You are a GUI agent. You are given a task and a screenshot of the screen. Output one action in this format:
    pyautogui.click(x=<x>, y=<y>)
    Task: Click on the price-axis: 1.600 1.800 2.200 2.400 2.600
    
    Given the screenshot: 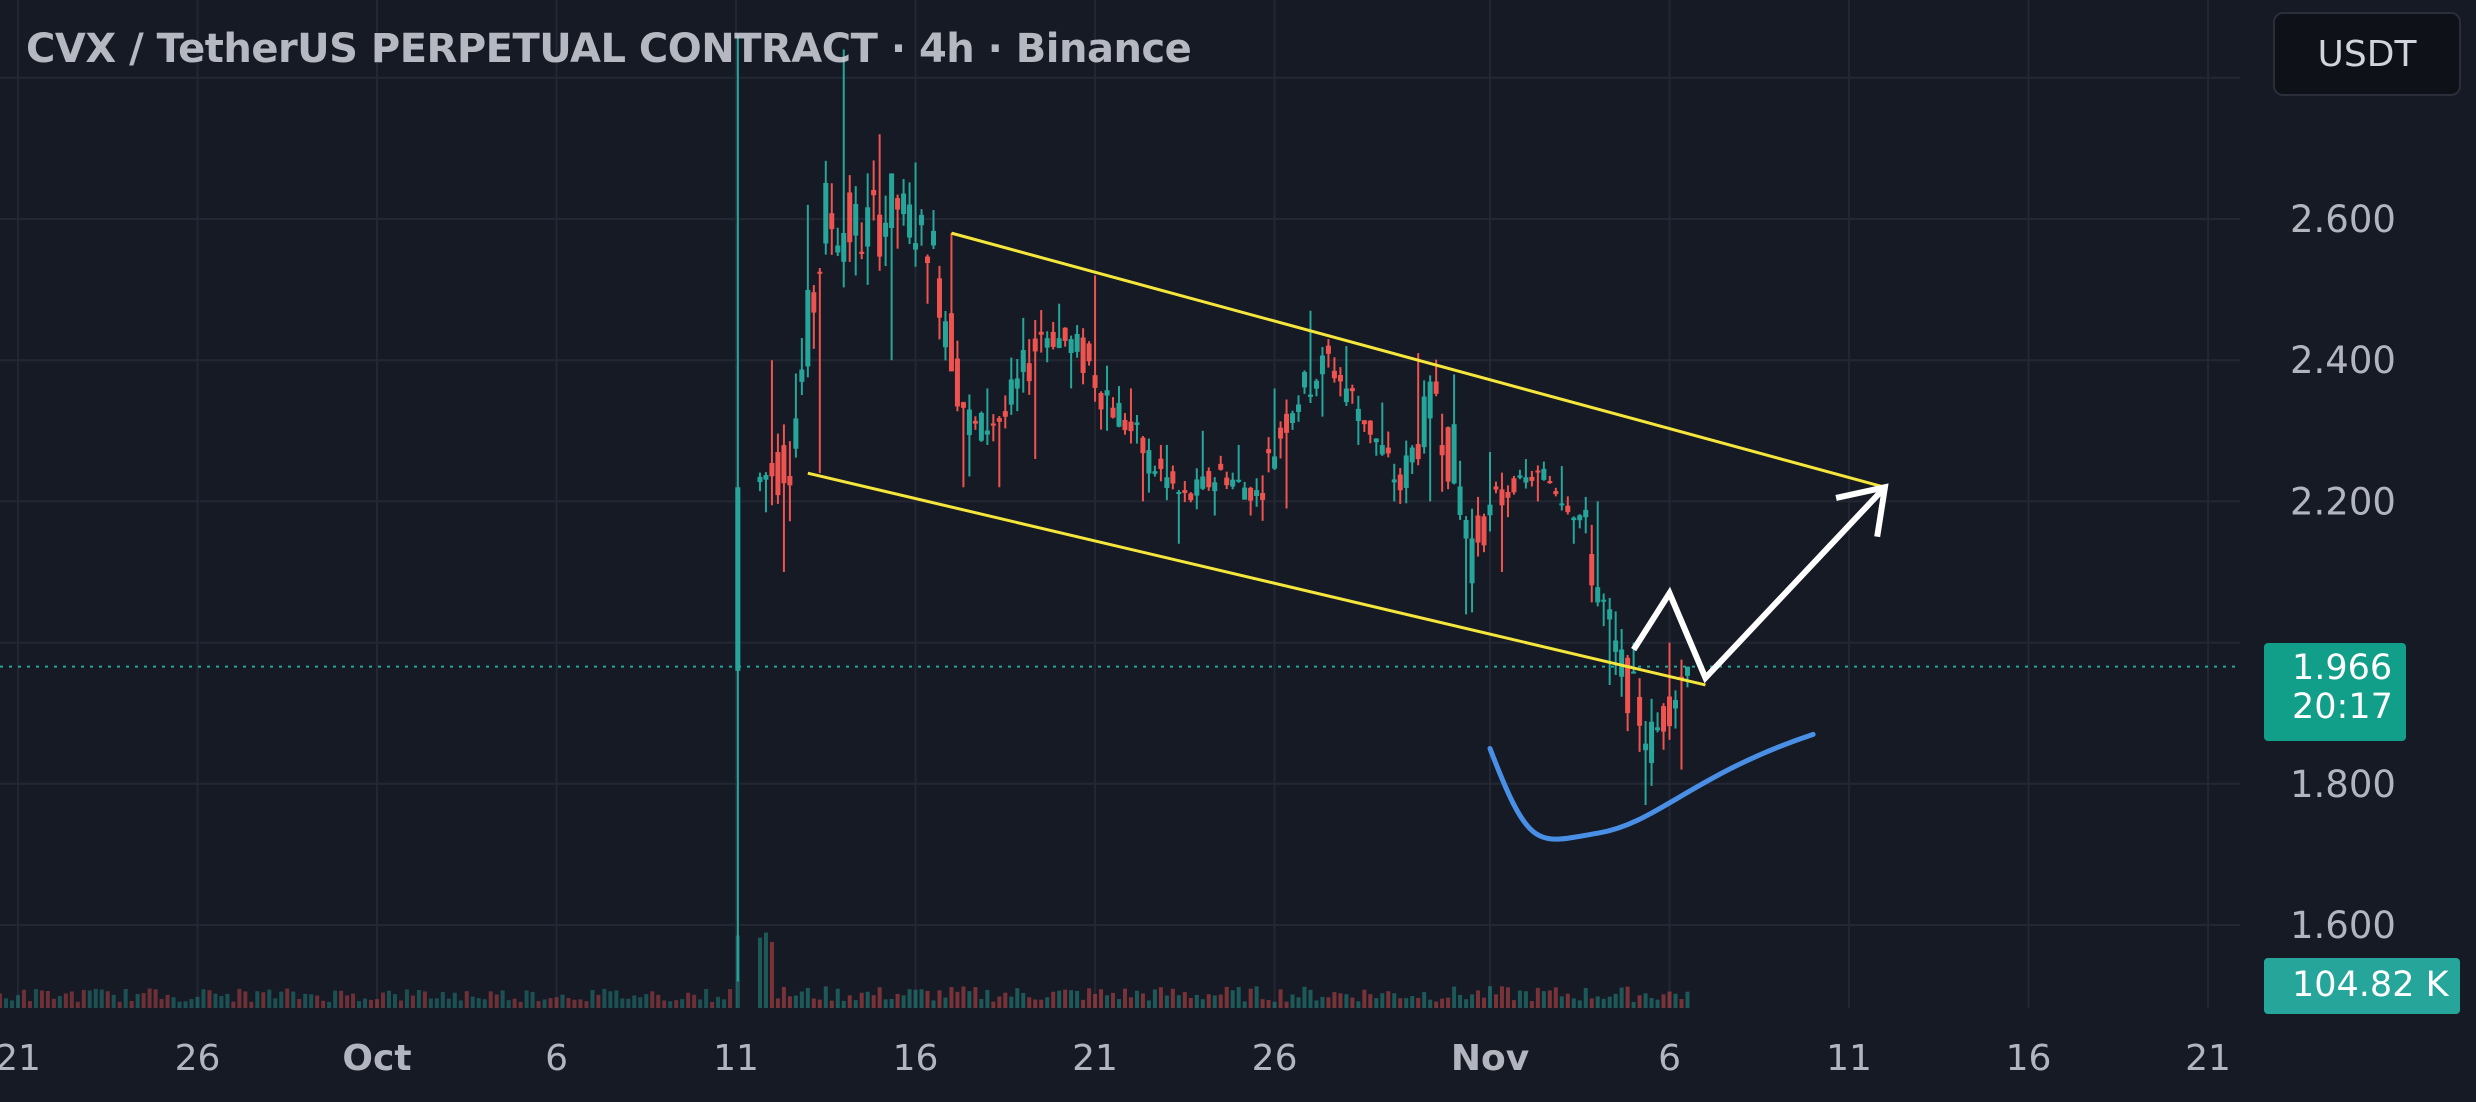 What is the action you would take?
    pyautogui.click(x=2343, y=572)
    